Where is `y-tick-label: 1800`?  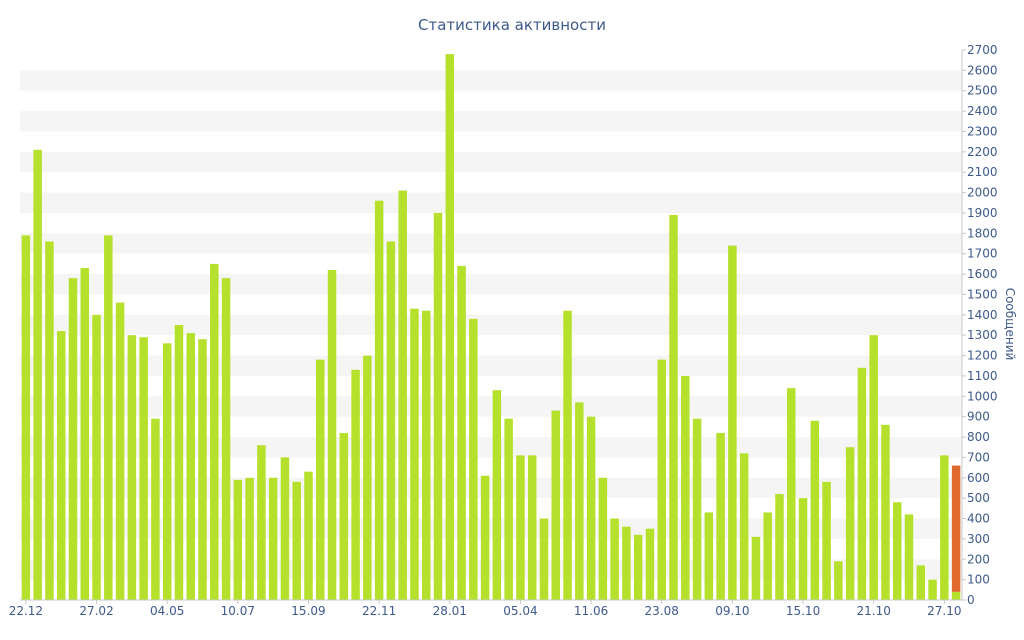 y-tick-label: 1800 is located at coordinates (982, 233).